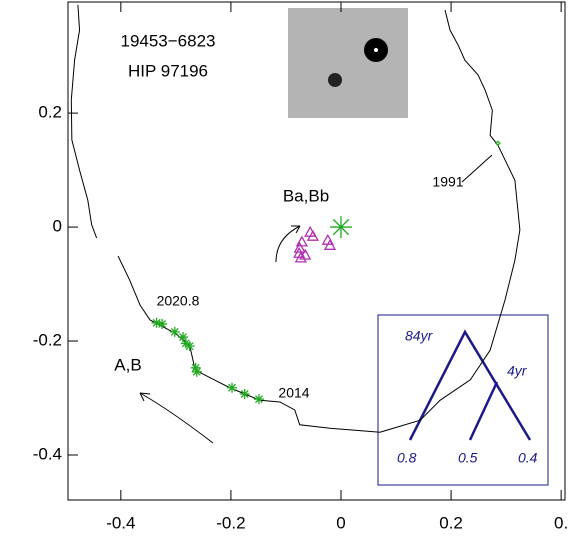 This screenshot has width=572, height=543. I want to click on x-tick-label: 0.2, so click(451, 522).